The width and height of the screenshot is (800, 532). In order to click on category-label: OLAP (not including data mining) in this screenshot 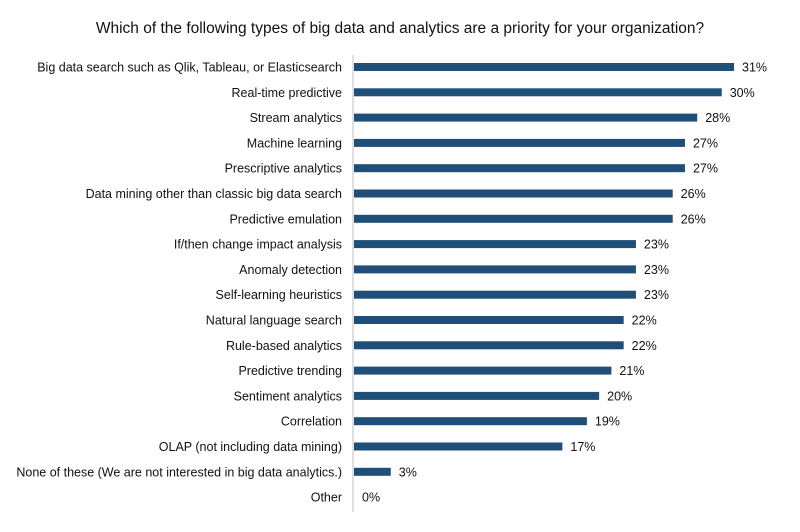, I will do `click(250, 447)`.